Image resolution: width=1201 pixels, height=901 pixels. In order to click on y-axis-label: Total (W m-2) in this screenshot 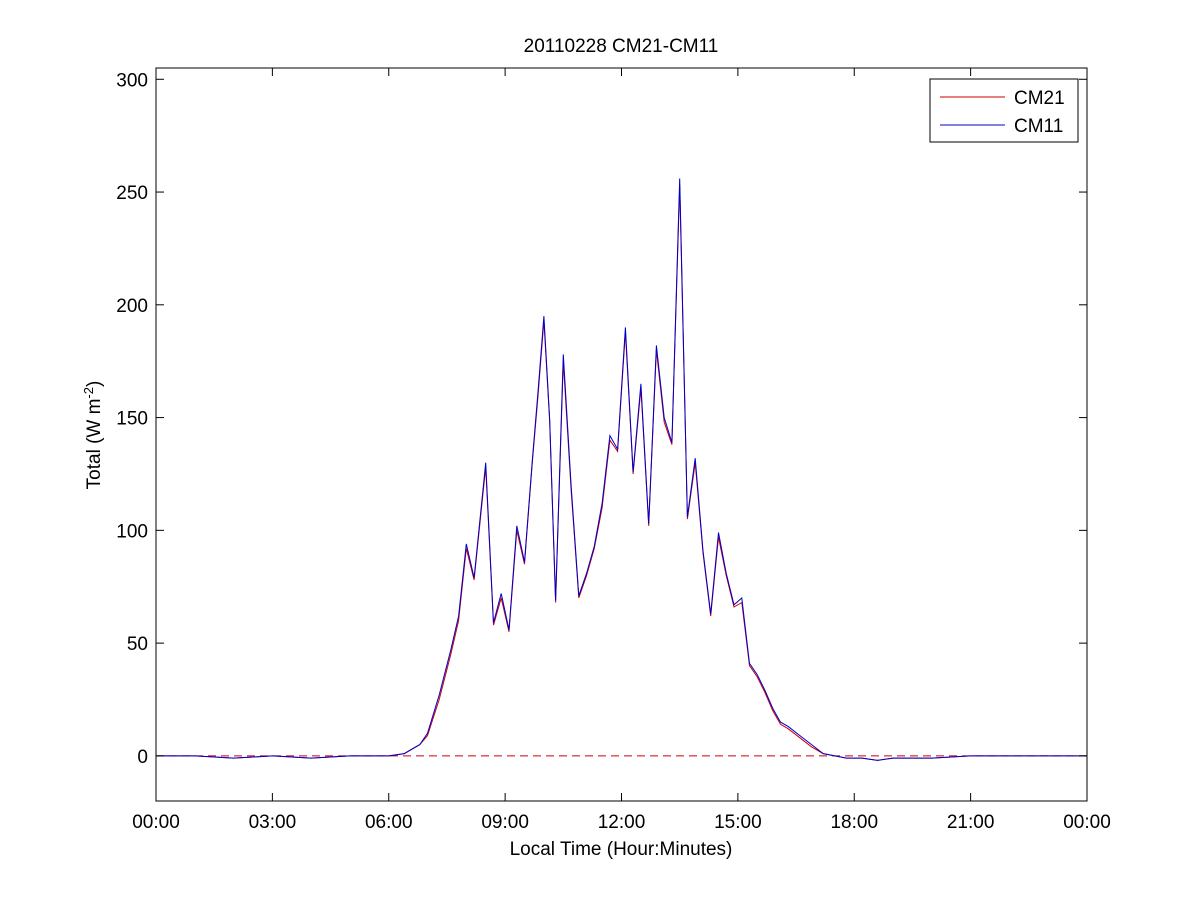, I will do `click(93, 435)`.